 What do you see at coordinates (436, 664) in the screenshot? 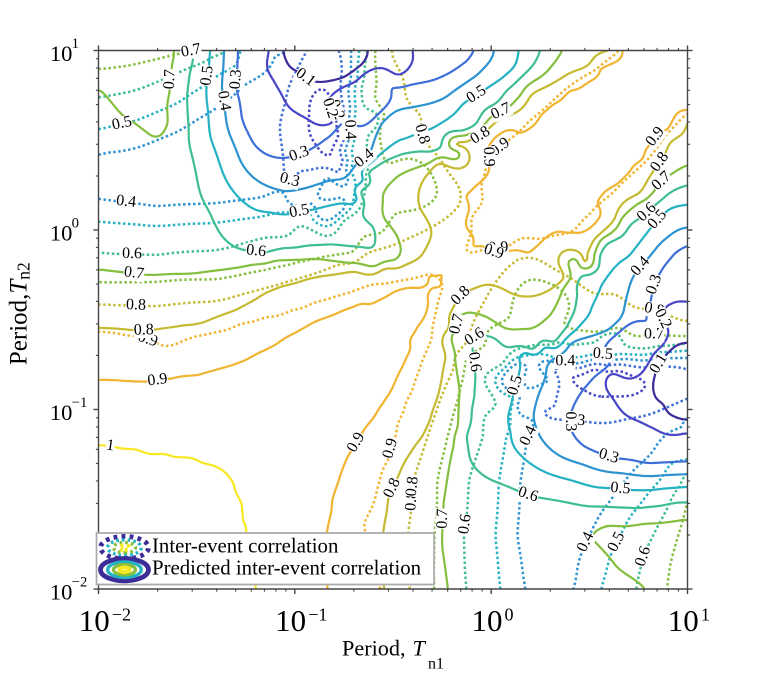
I see `svg-text: n1` at bounding box center [436, 664].